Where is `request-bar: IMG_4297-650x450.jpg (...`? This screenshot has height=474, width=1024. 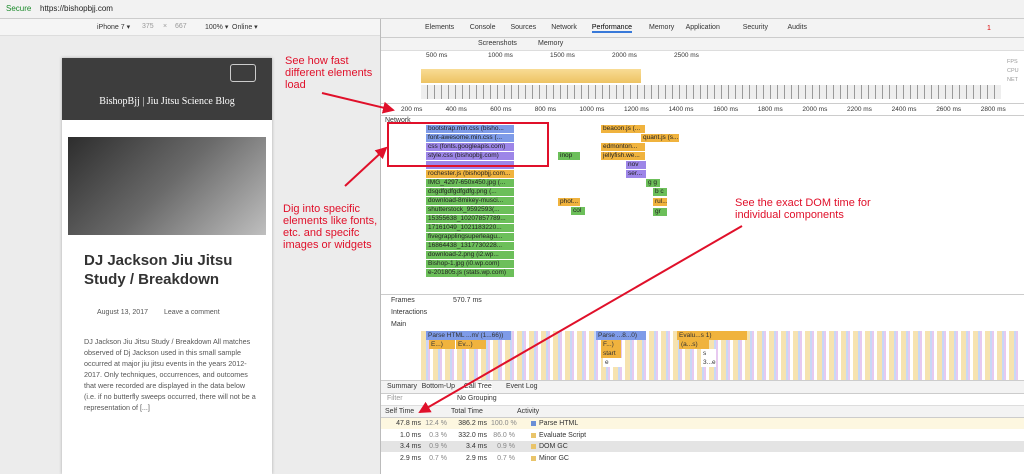 request-bar: IMG_4297-650x450.jpg (... is located at coordinates (470, 183).